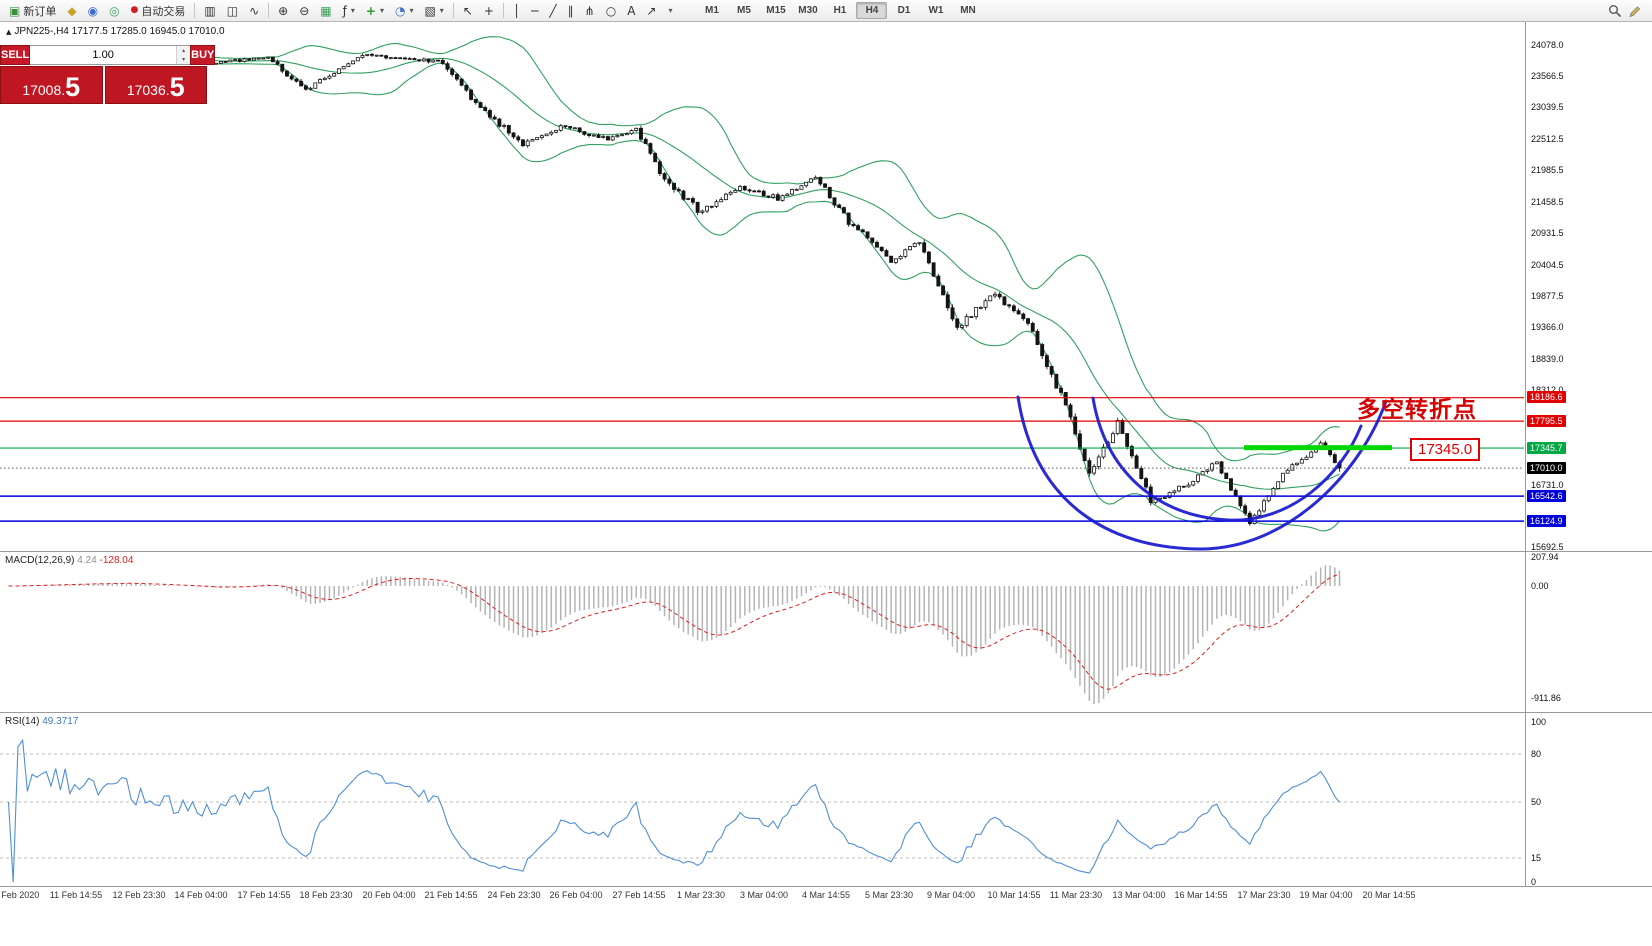  I want to click on bar-chart-icon: ▥, so click(210, 10).